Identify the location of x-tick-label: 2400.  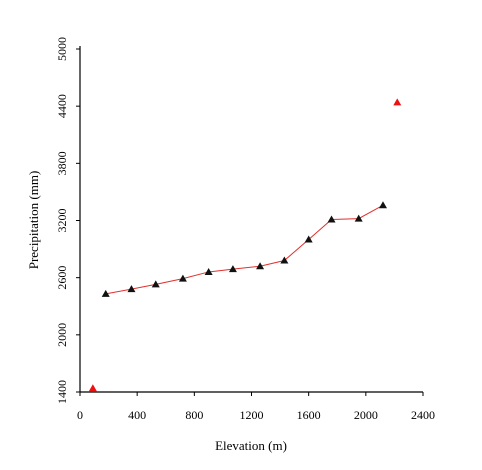
(423, 415).